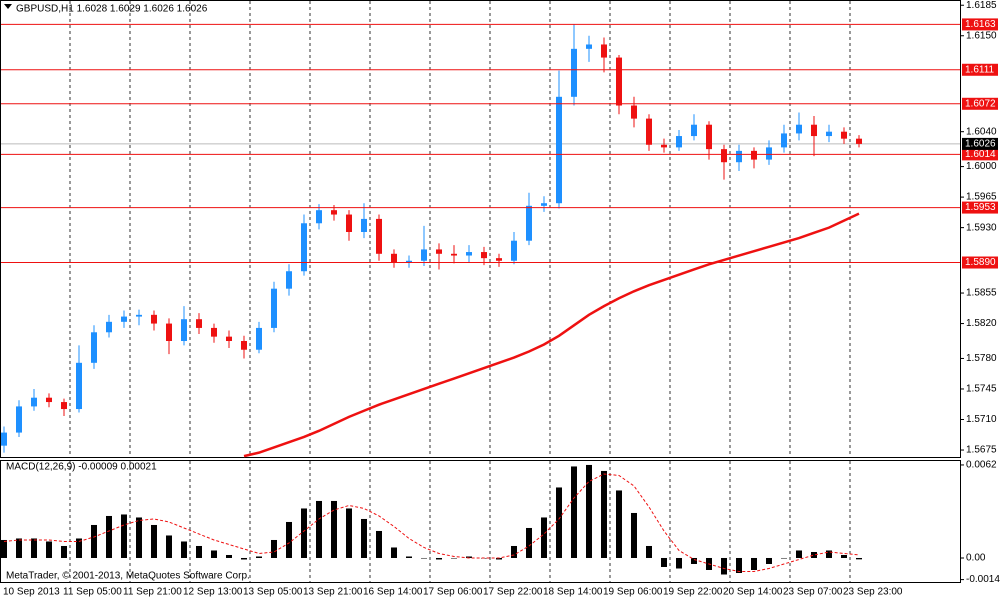  Describe the element at coordinates (976, 558) in the screenshot. I see `y-tick-label: 0.00` at that location.